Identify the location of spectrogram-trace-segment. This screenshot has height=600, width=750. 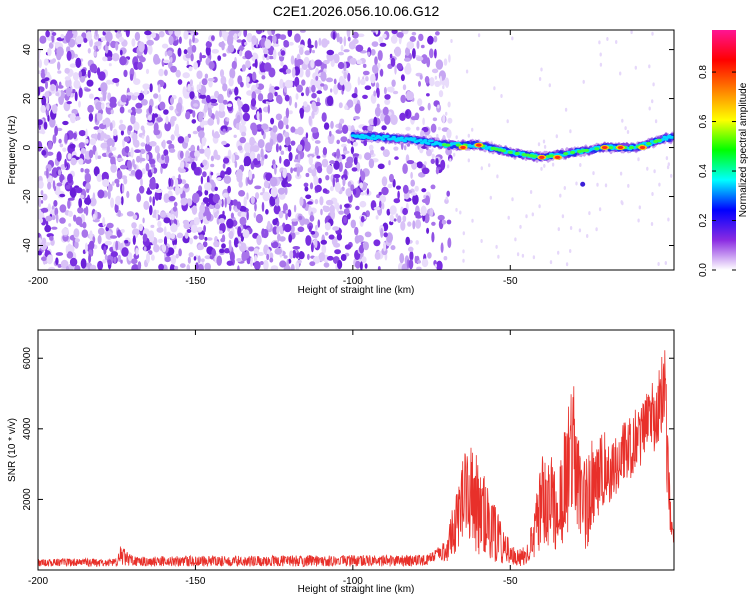
(597, 149).